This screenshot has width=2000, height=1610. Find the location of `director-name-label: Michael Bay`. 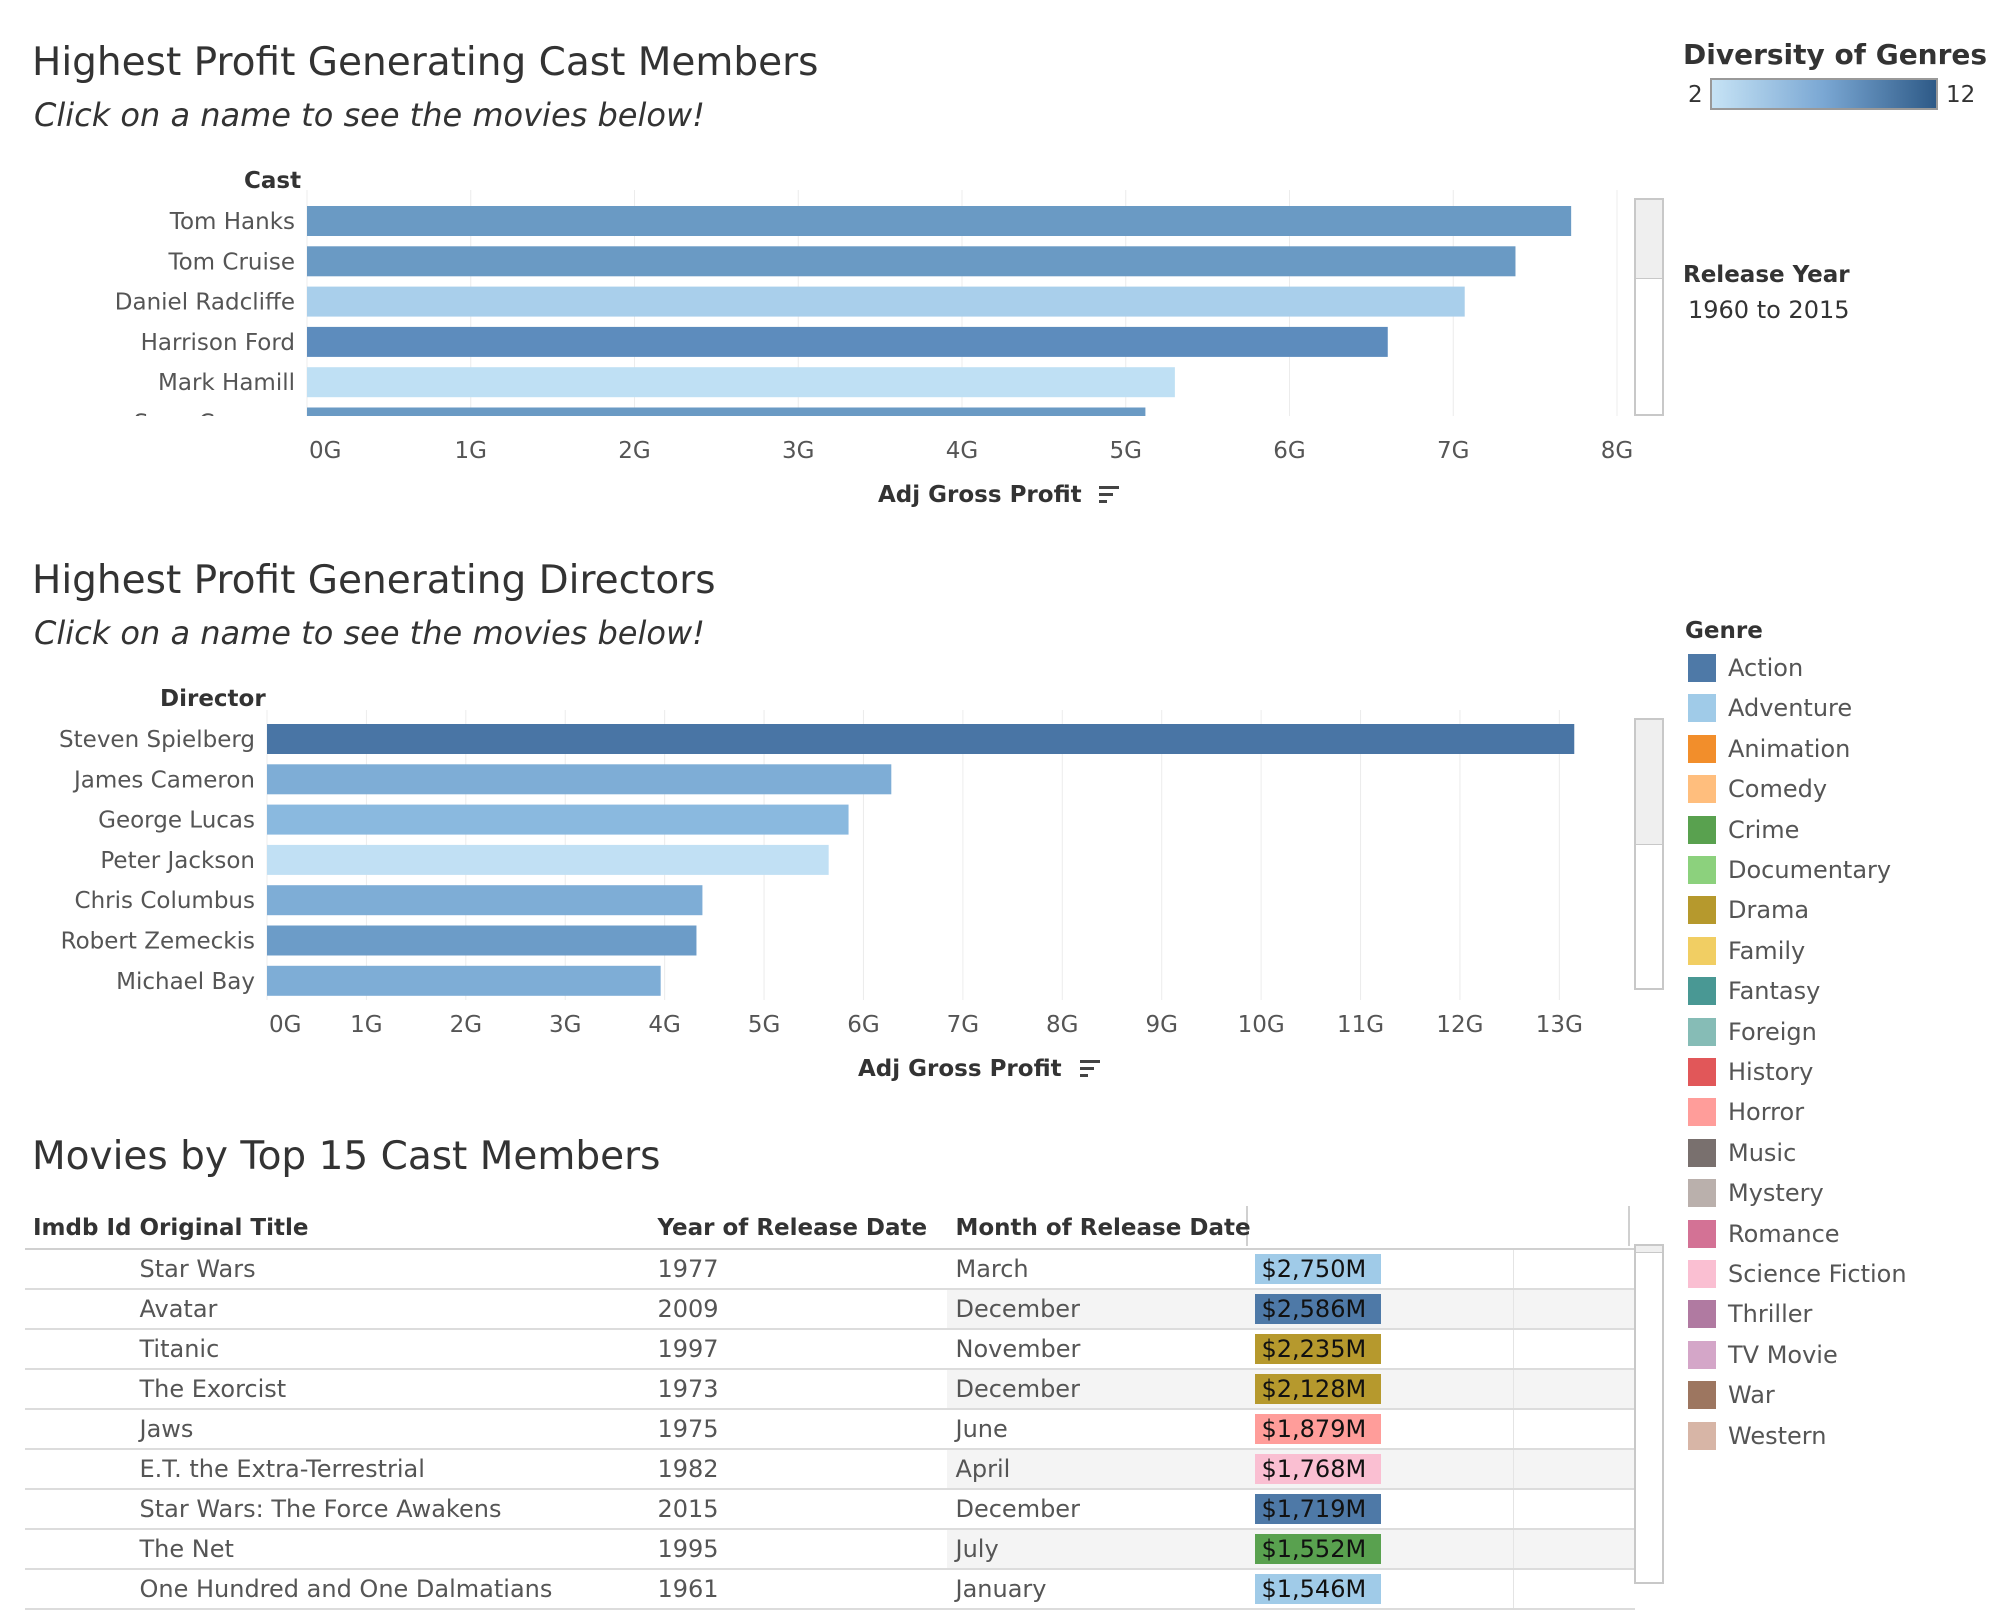

director-name-label: Michael Bay is located at coordinates (185, 982).